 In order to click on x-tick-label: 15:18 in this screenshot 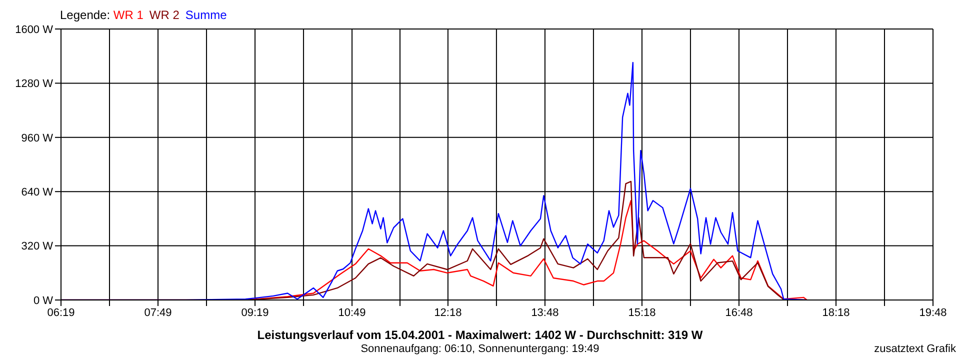, I will do `click(642, 312)`.